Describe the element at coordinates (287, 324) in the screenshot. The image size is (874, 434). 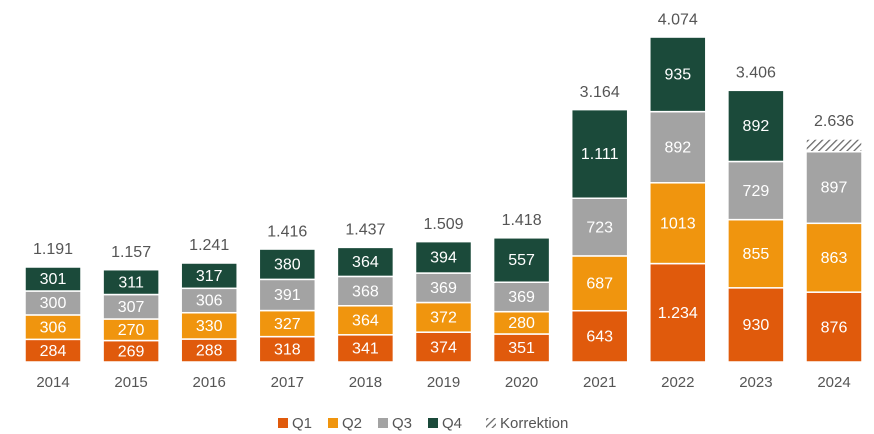
I see `segment-label: 327` at that location.